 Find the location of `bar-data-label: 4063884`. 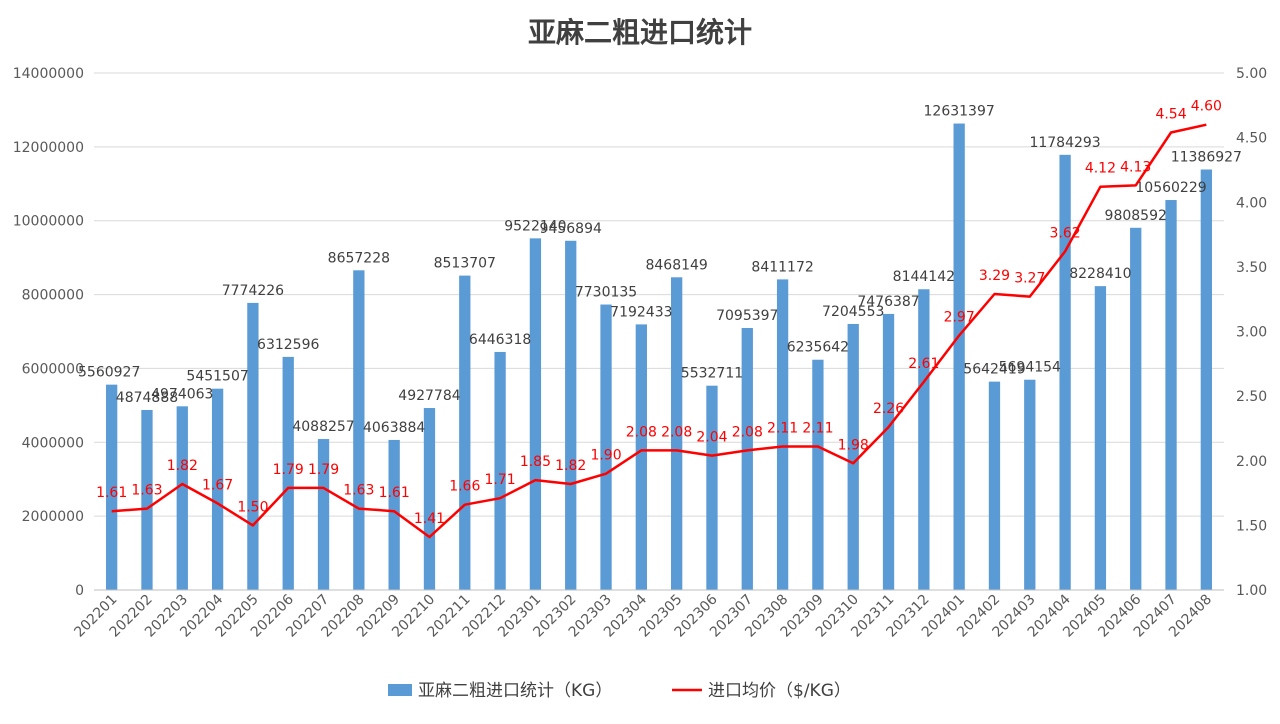

bar-data-label: 4063884 is located at coordinates (394, 428).